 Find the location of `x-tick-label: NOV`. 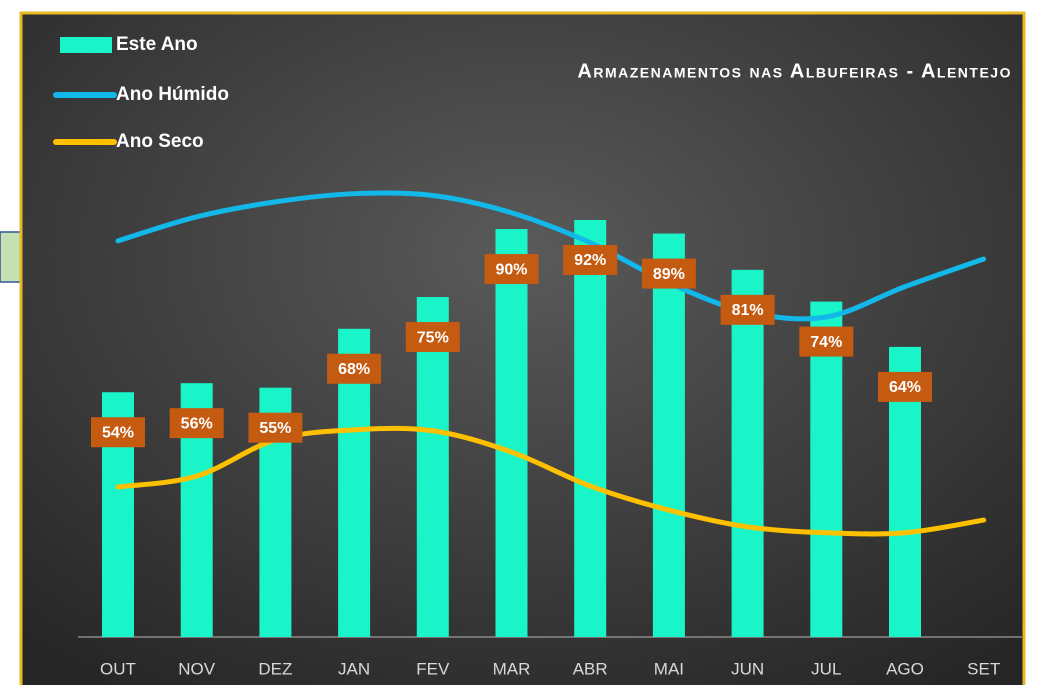

x-tick-label: NOV is located at coordinates (197, 668).